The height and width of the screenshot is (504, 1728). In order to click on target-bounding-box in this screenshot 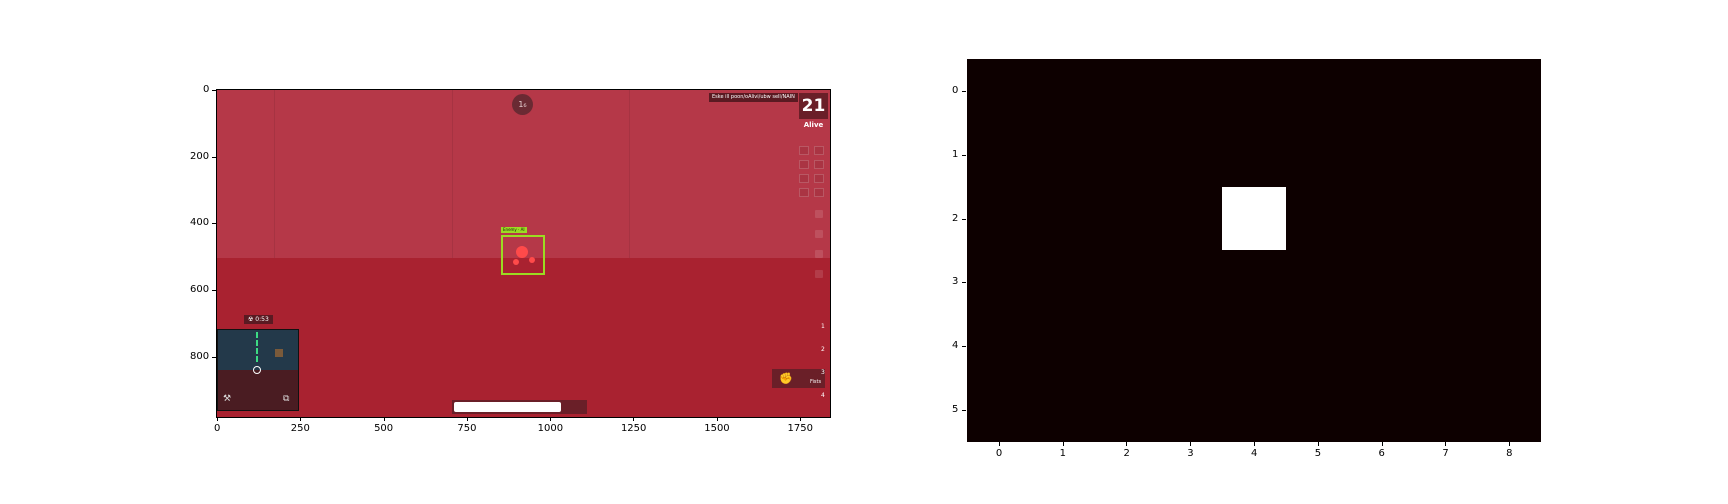, I will do `click(523, 255)`.